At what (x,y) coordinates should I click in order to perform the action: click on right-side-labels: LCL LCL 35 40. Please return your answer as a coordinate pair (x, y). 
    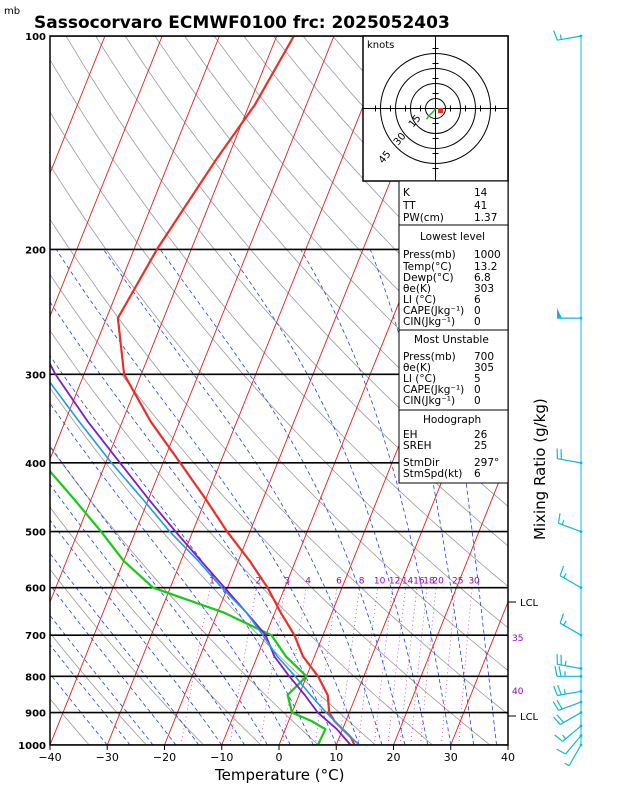
    Looking at the image, I should click on (523, 660).